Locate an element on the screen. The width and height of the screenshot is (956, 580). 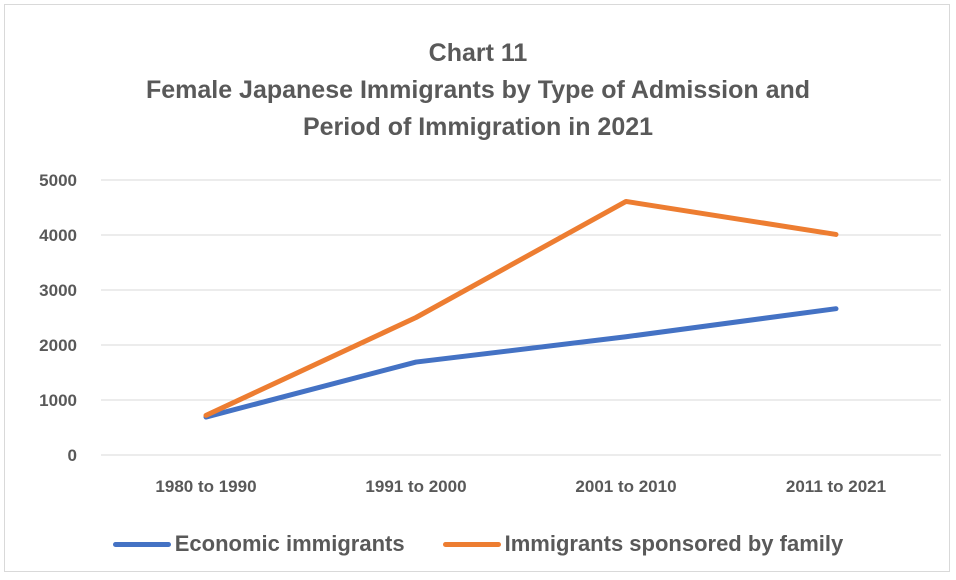
x-tick-label-0: 1980 to 1990 is located at coordinates (205, 486).